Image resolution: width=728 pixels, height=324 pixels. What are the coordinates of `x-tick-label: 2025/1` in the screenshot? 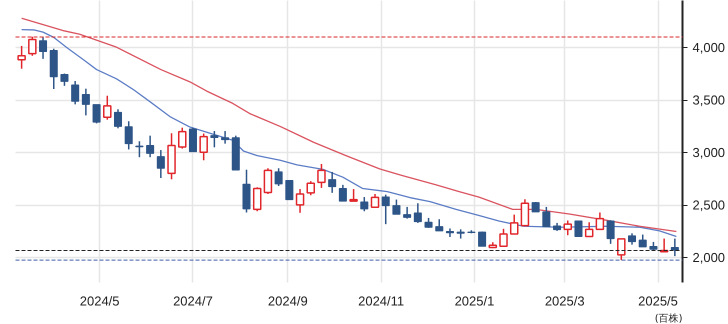 It's located at (474, 301).